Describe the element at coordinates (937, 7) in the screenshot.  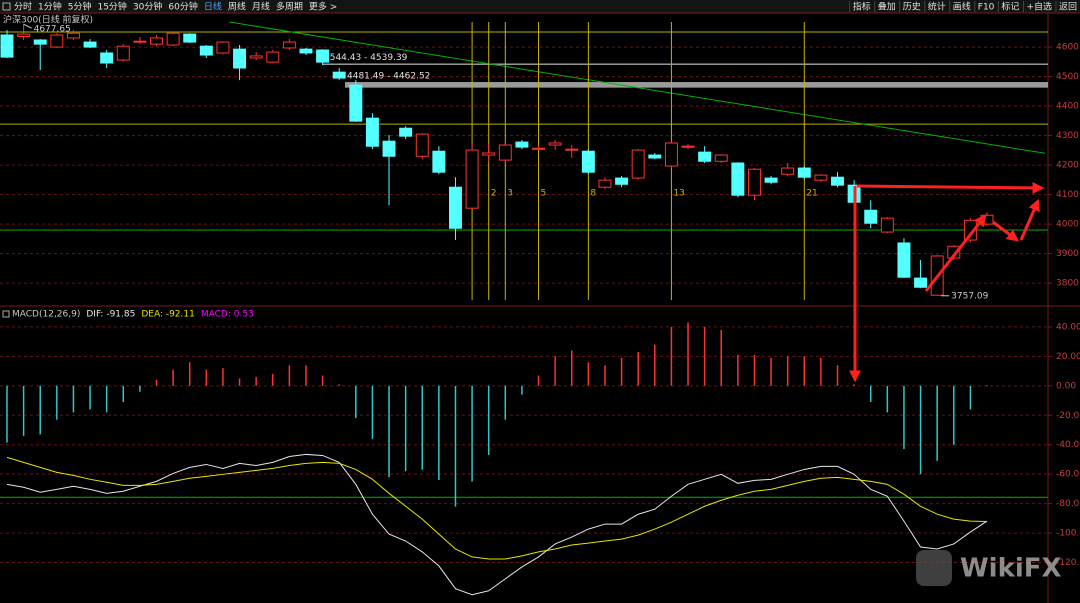
I see `toolbar-button: 统计` at that location.